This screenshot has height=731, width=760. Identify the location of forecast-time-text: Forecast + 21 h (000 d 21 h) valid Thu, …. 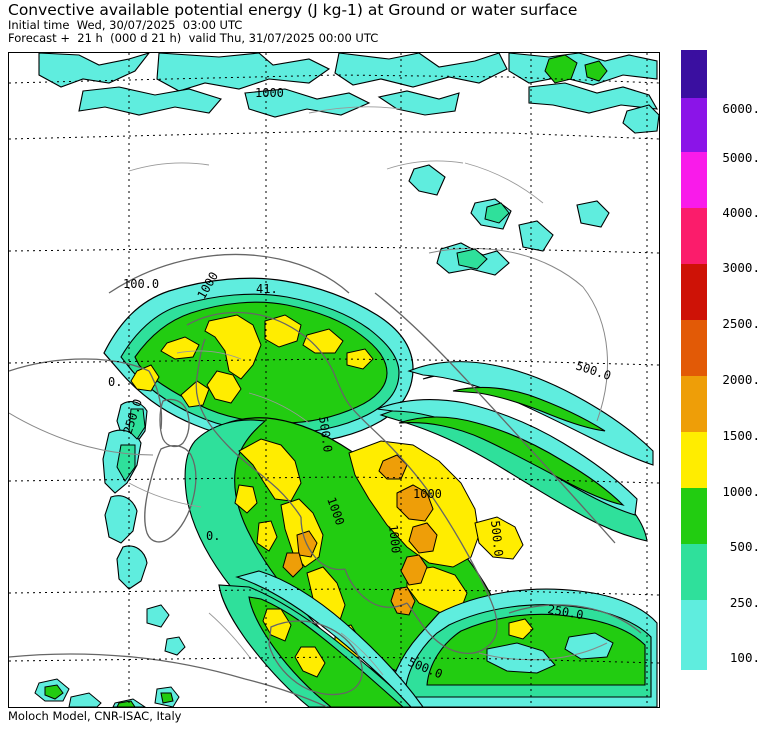
(193, 37).